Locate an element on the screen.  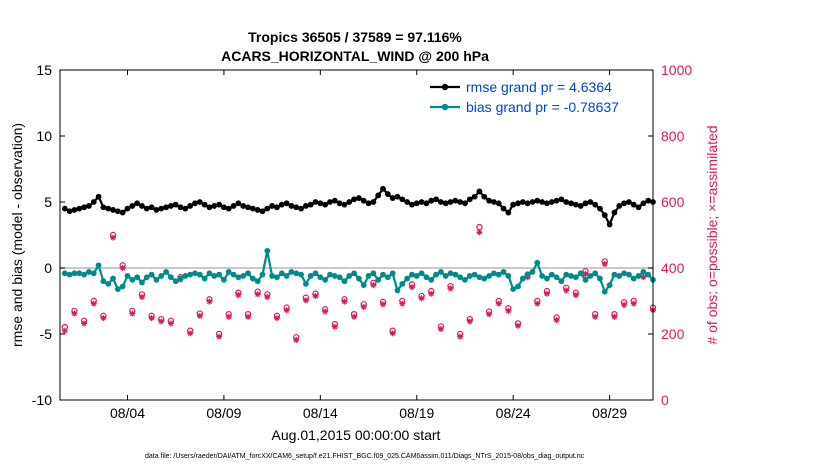
y-left-tick-label: -5 is located at coordinates (46, 334).